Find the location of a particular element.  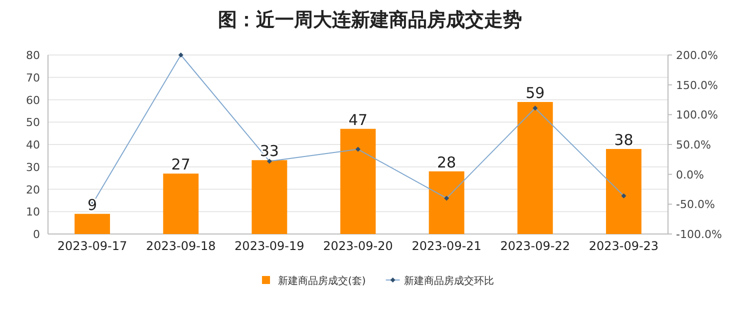

data-label: 47 is located at coordinates (358, 119).